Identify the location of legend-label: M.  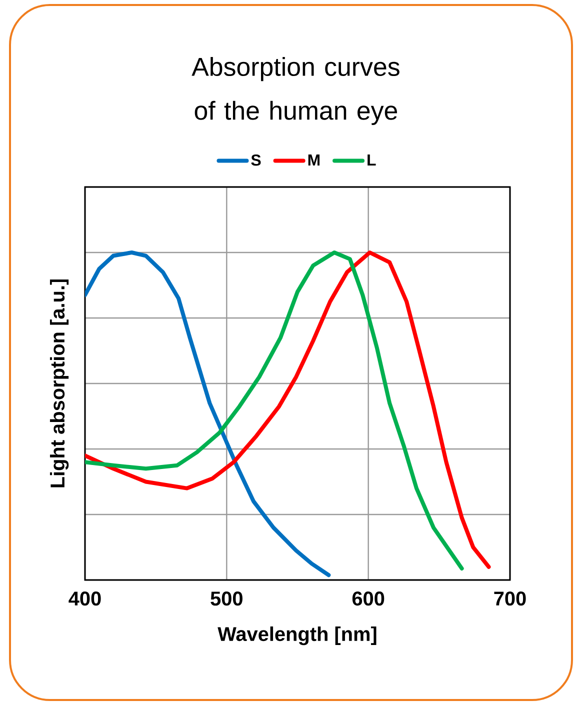
(314, 160).